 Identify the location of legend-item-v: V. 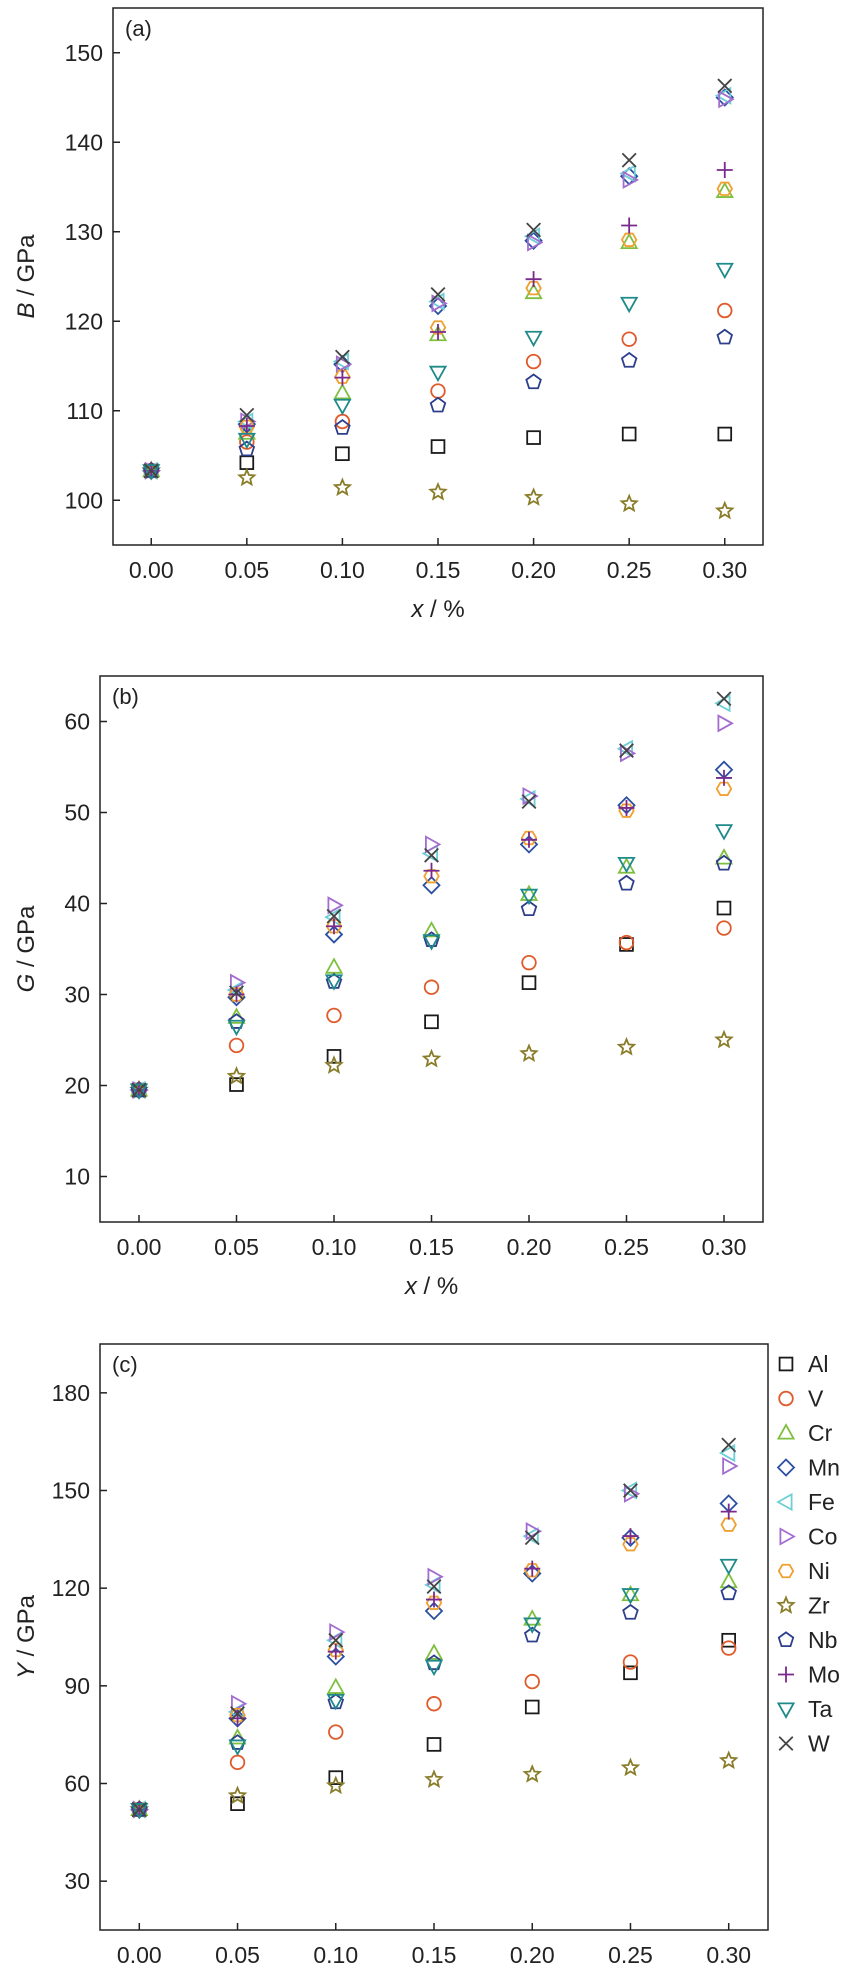
(801, 1399).